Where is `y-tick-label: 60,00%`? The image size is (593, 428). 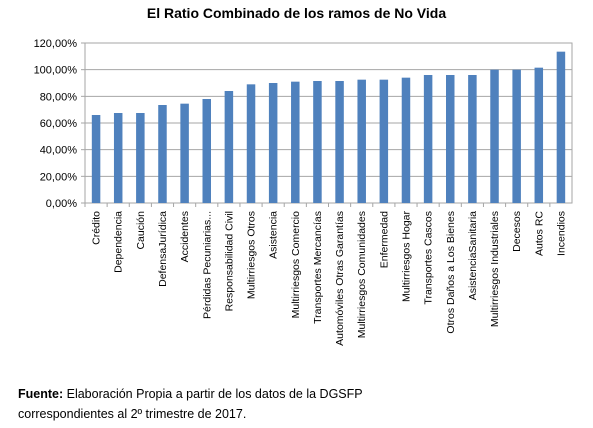 y-tick-label: 60,00% is located at coordinates (59, 124).